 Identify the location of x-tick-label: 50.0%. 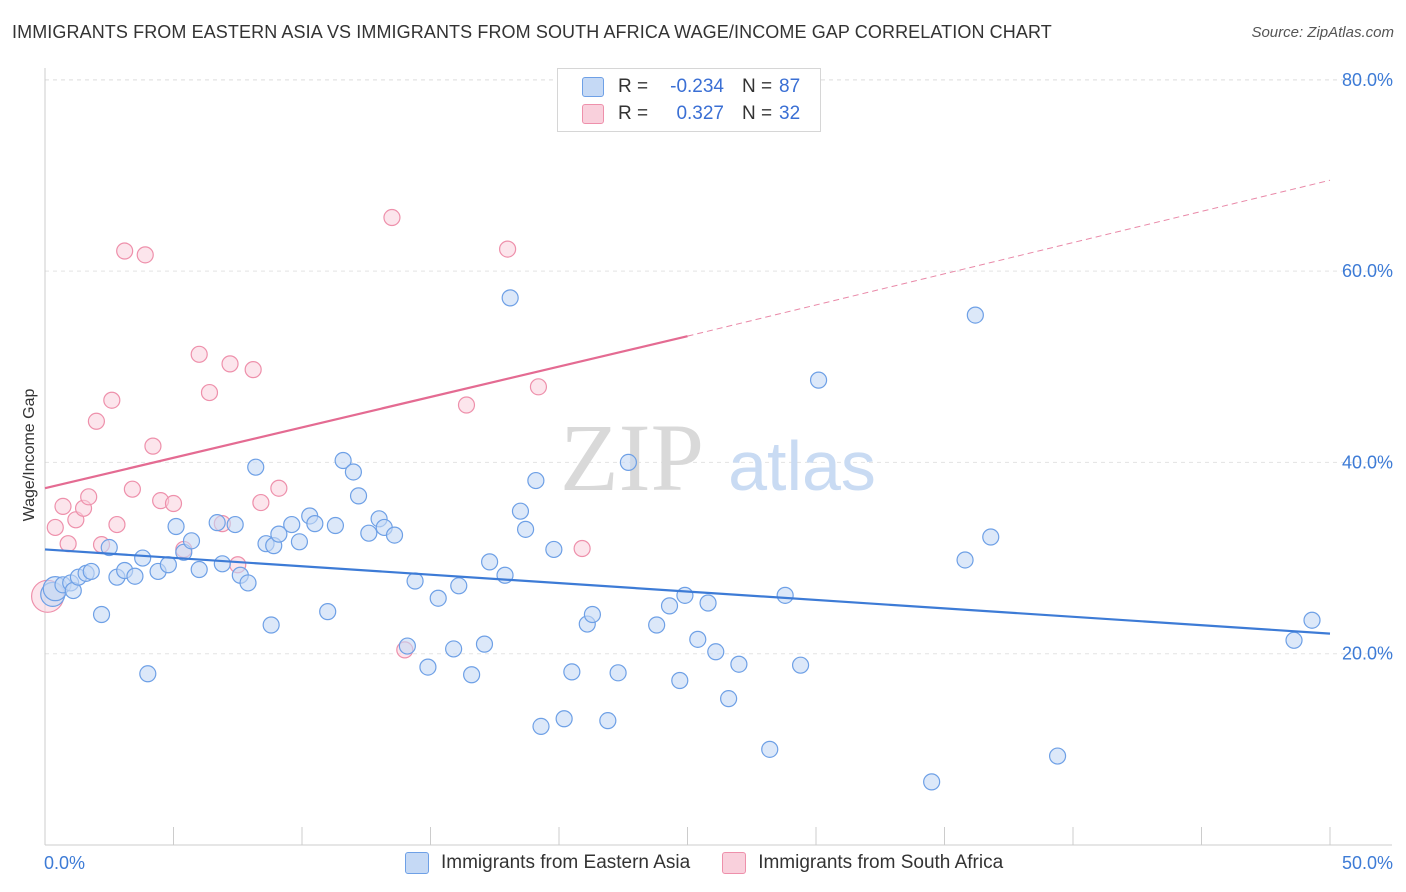
(1367, 863).